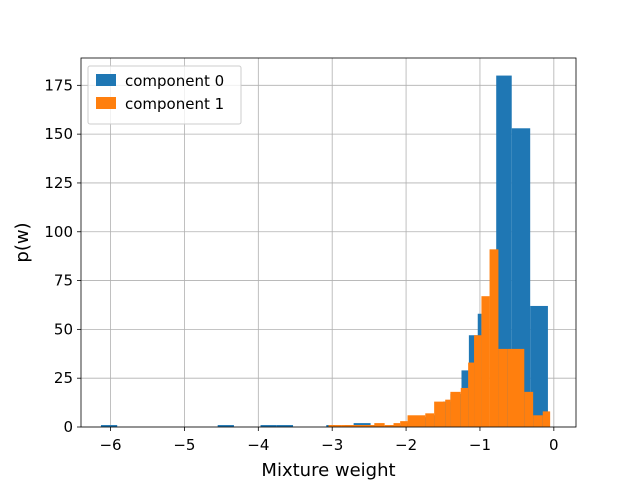  What do you see at coordinates (63, 329) in the screenshot?
I see `y-tick-label: 50` at bounding box center [63, 329].